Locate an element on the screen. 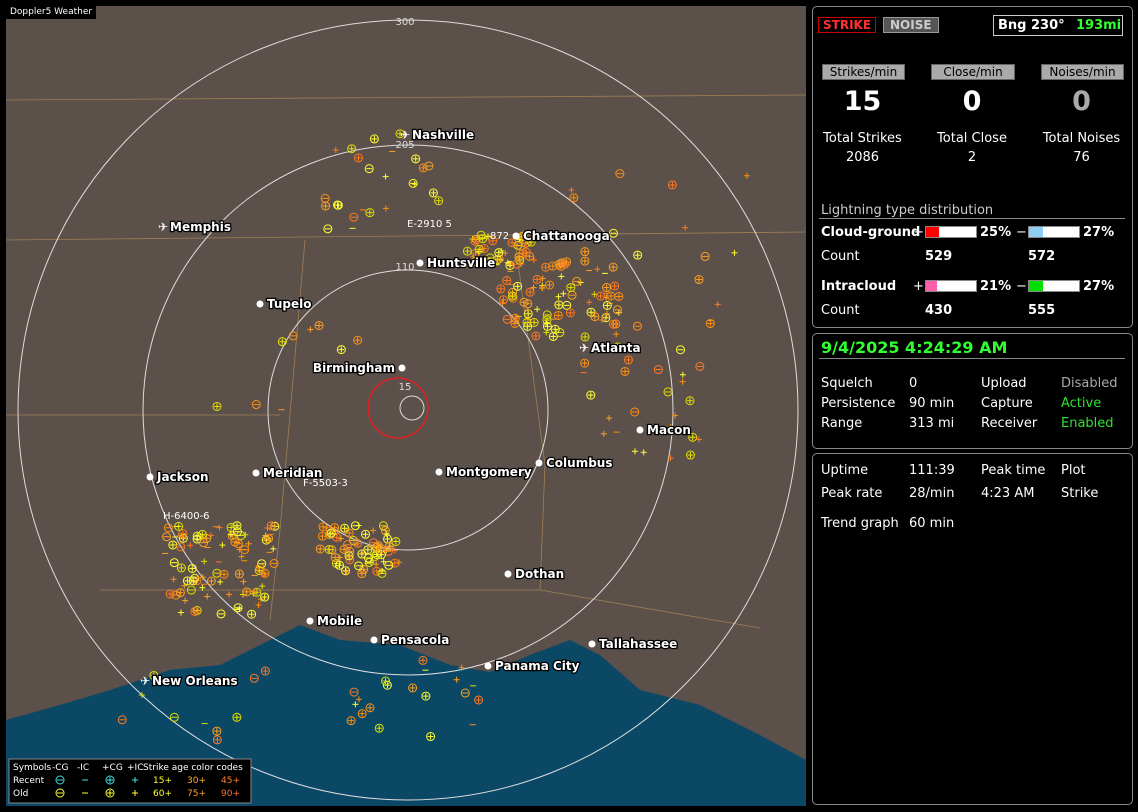 The width and height of the screenshot is (1138, 812). rate-label: Strikes/min is located at coordinates (863, 72).